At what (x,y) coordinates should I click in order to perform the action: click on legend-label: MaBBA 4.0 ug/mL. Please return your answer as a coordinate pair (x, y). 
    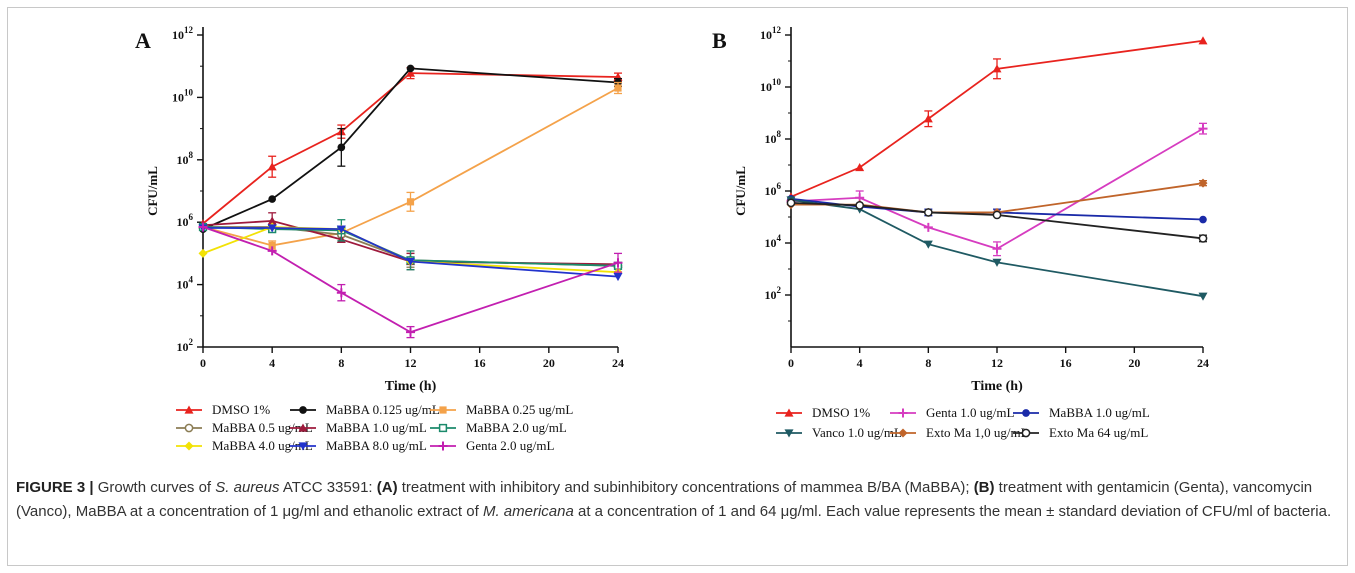
    Looking at the image, I should click on (262, 445).